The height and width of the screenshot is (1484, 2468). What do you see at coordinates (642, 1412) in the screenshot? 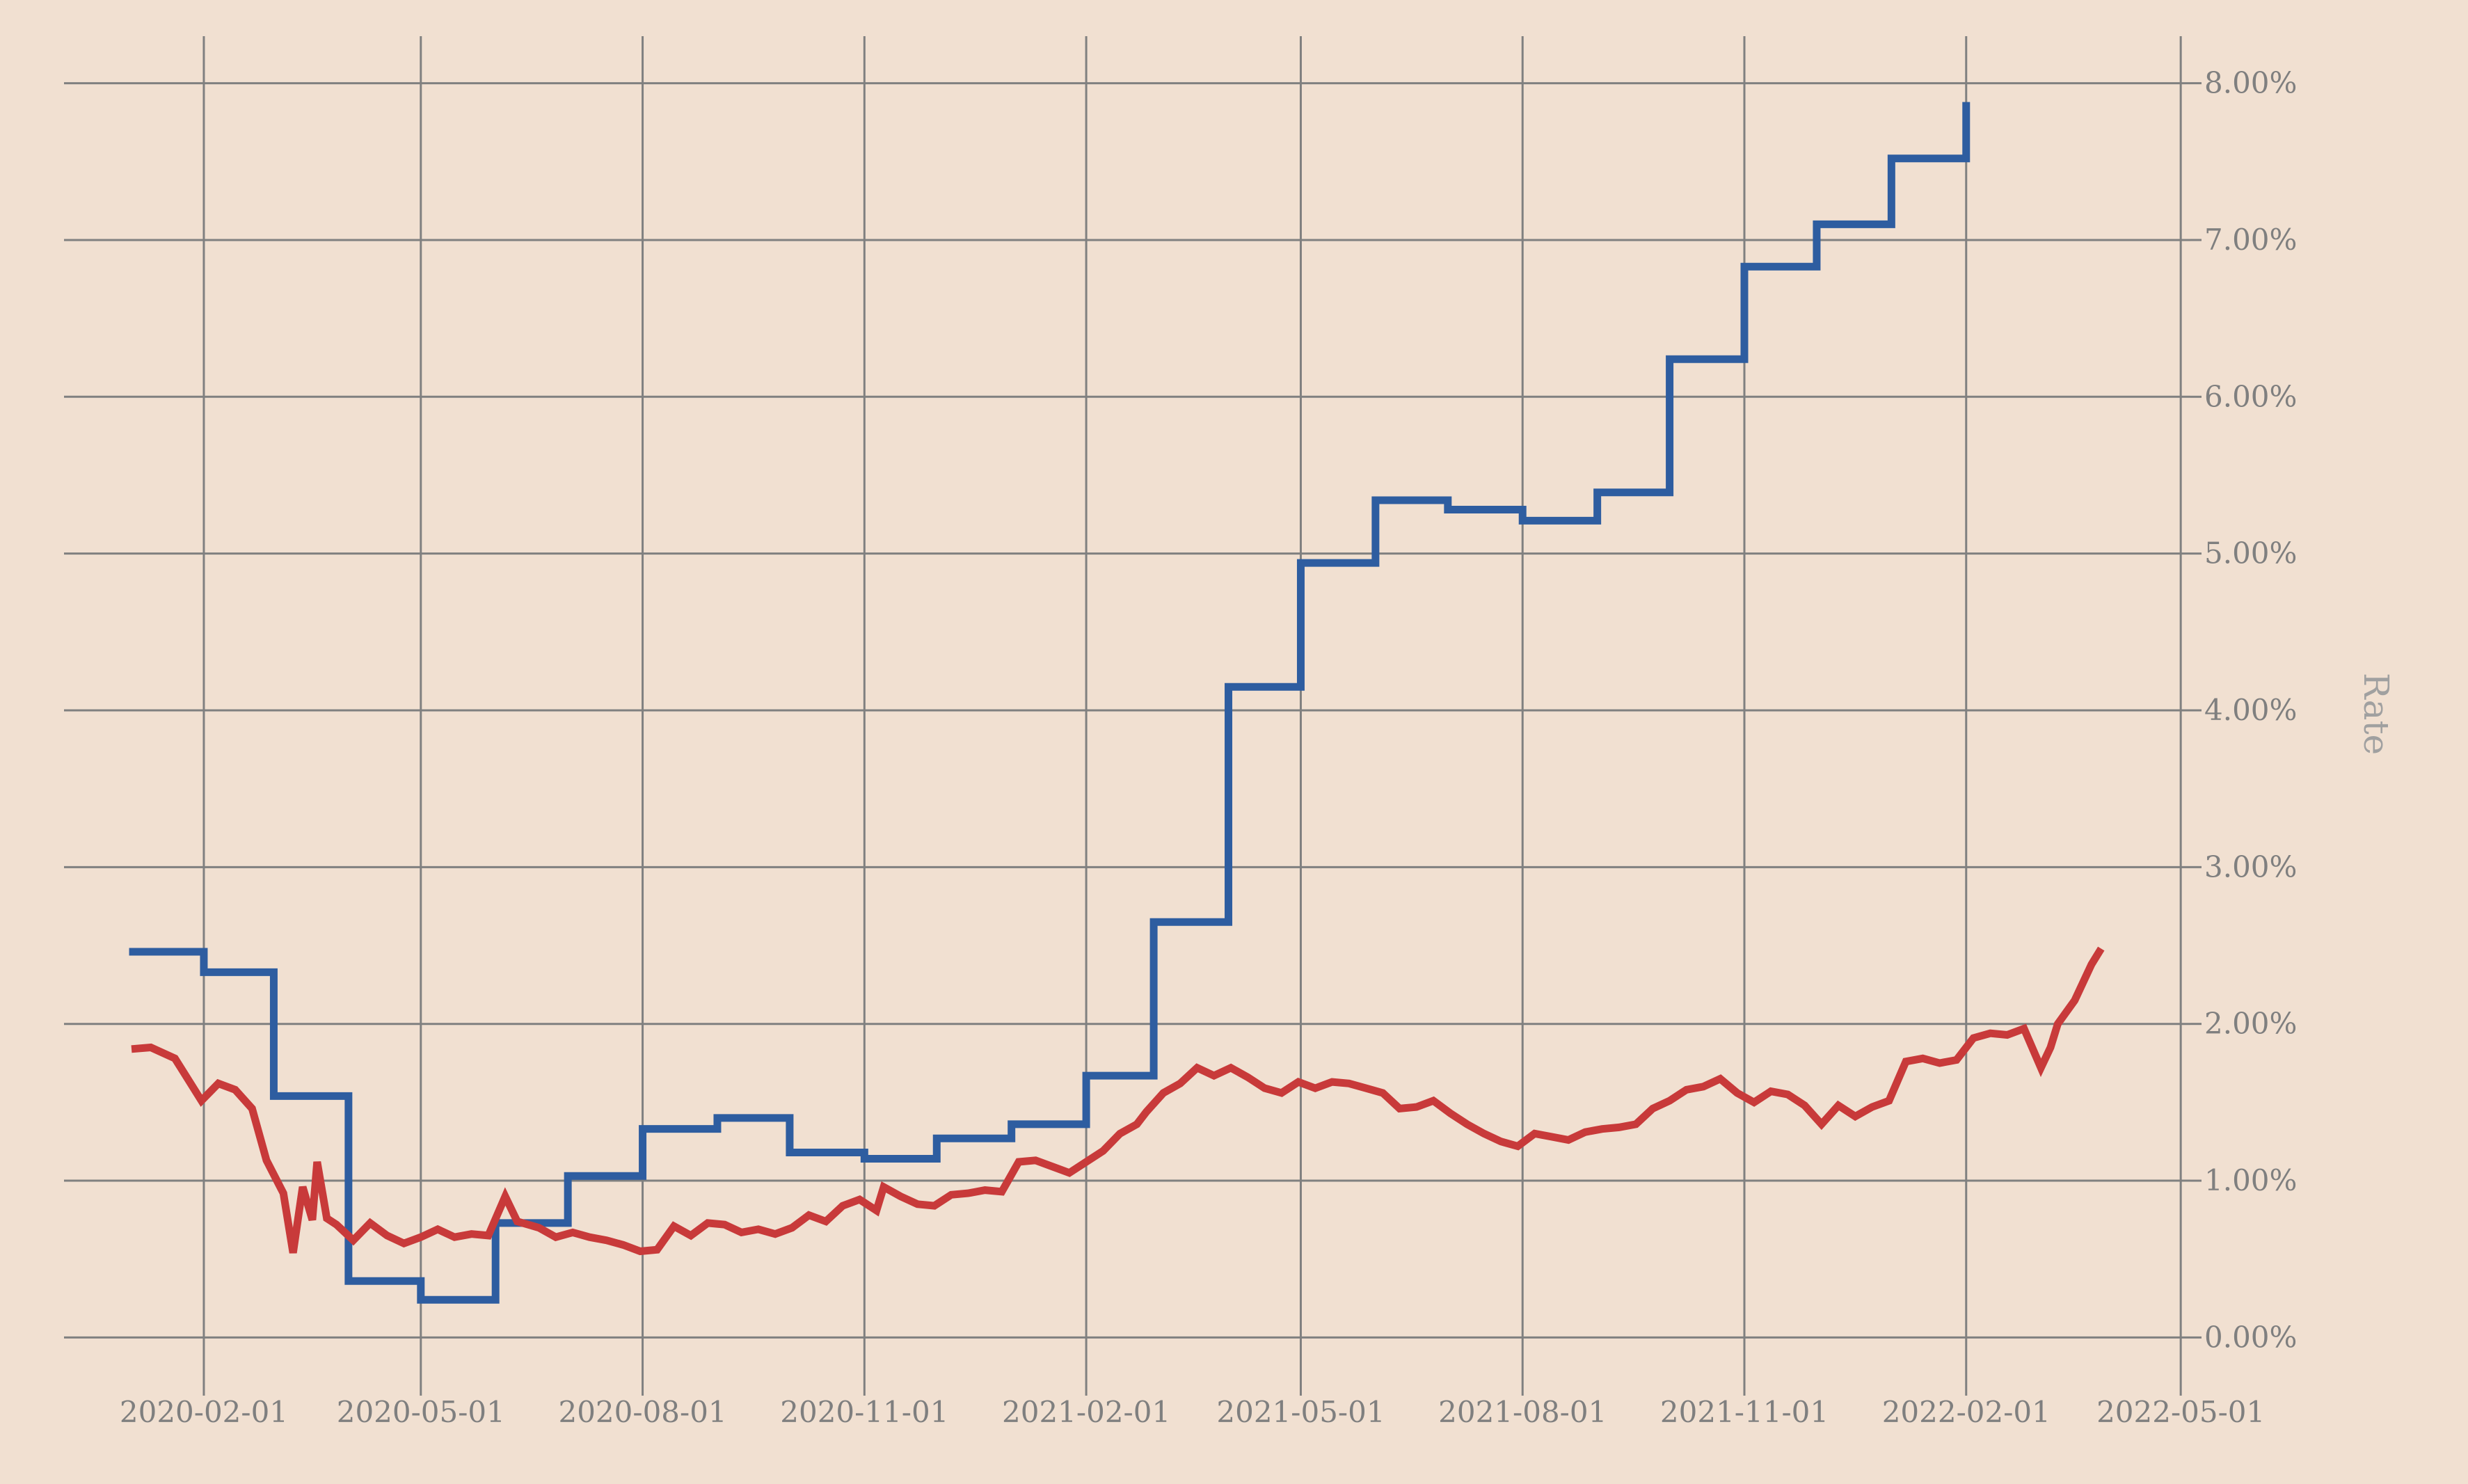
I see `x-tick-label: 2020-08-01` at bounding box center [642, 1412].